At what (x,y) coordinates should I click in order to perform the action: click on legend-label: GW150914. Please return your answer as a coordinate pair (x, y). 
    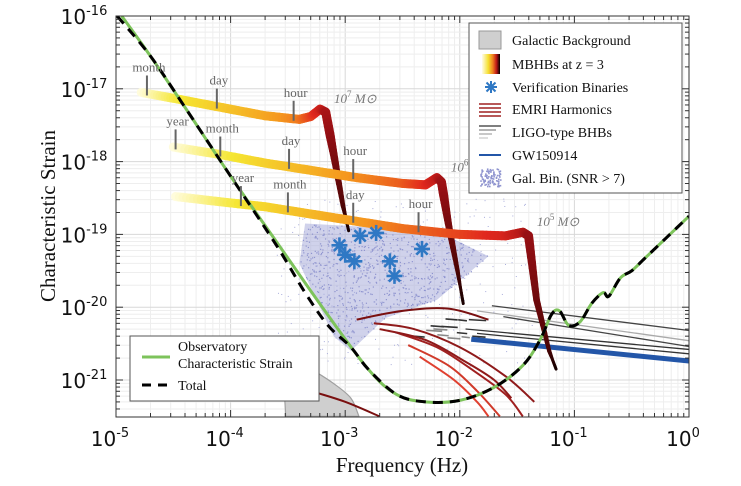
    Looking at the image, I should click on (544, 156).